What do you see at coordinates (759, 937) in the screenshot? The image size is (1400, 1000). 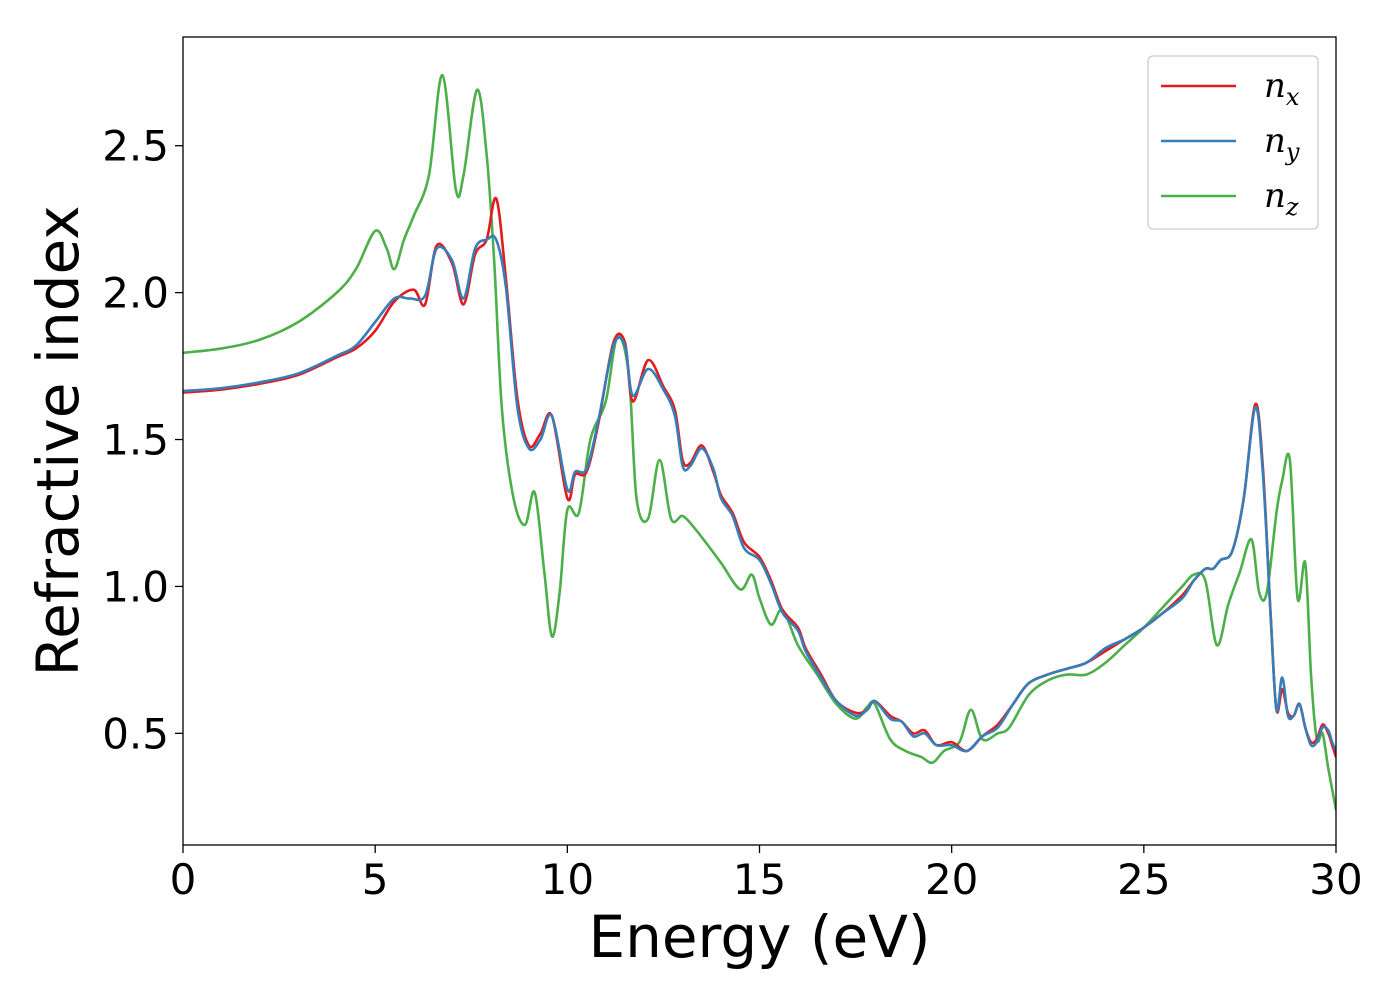 I see `x-axis-label: Energy (eV)` at bounding box center [759, 937].